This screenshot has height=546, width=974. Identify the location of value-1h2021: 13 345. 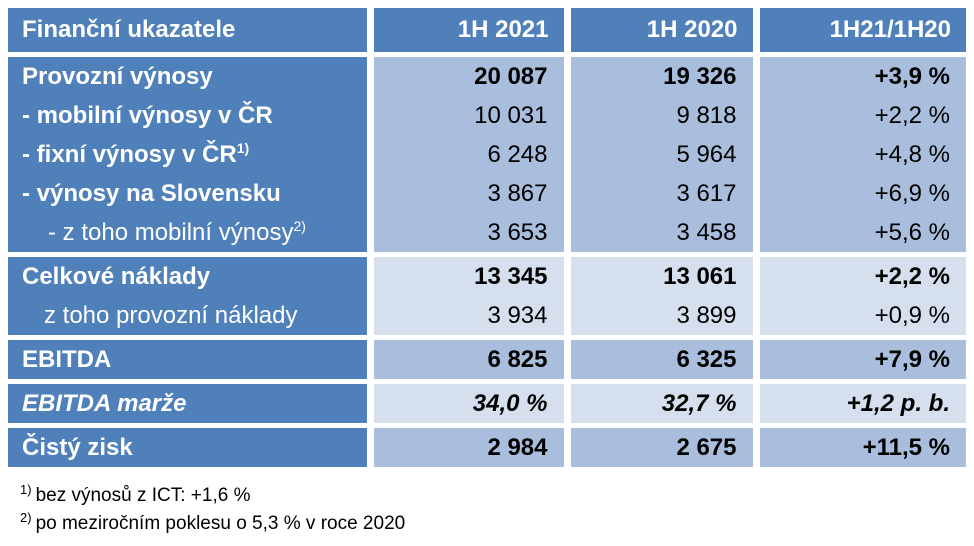
(470, 274).